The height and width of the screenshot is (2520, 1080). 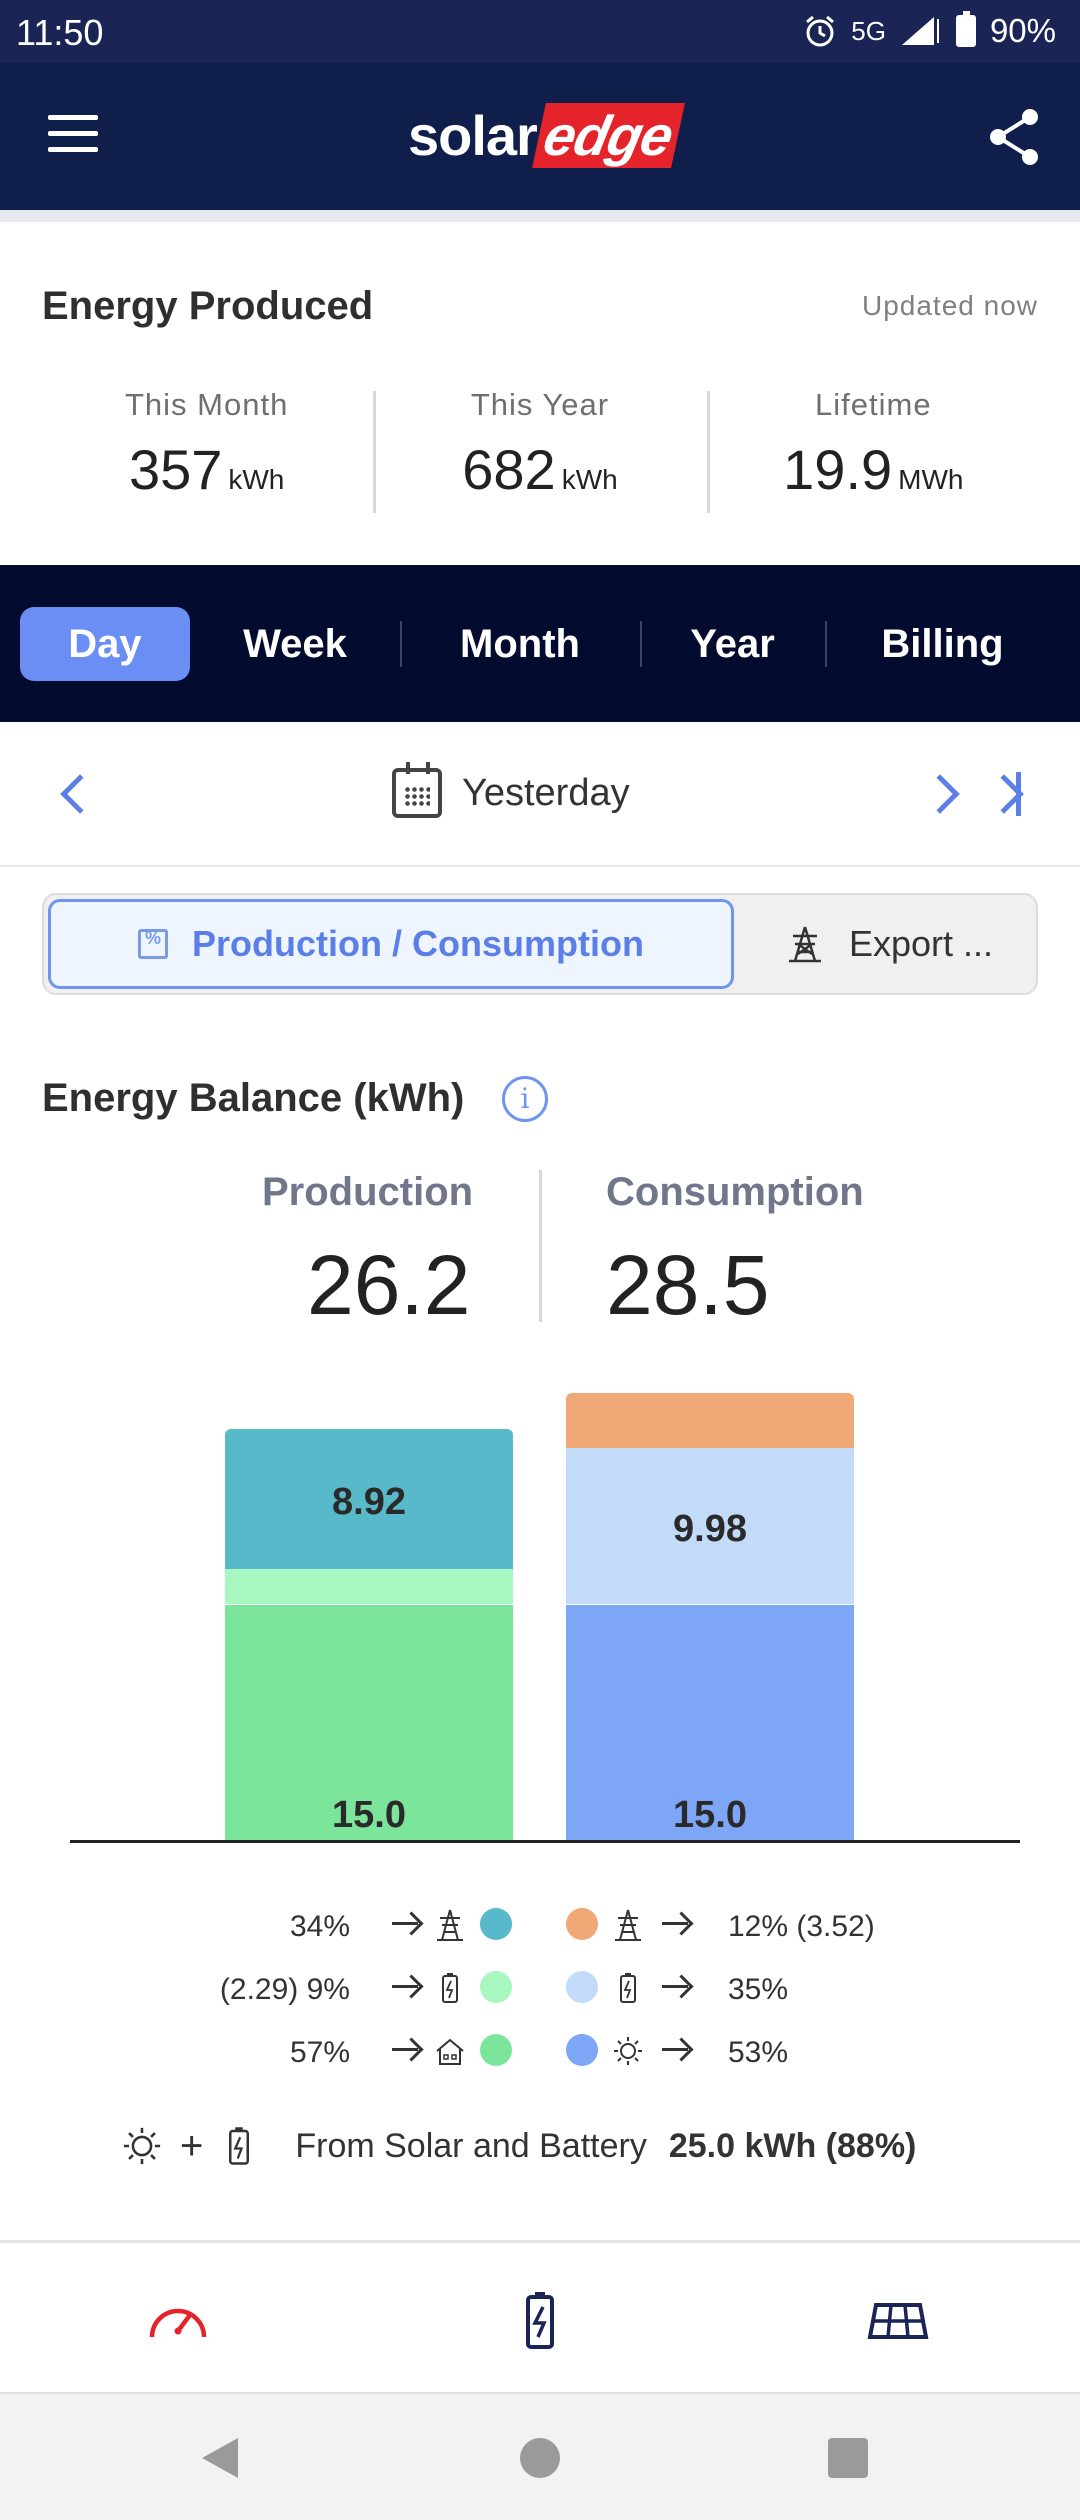 I want to click on production-value: 26.2, so click(x=389, y=1285).